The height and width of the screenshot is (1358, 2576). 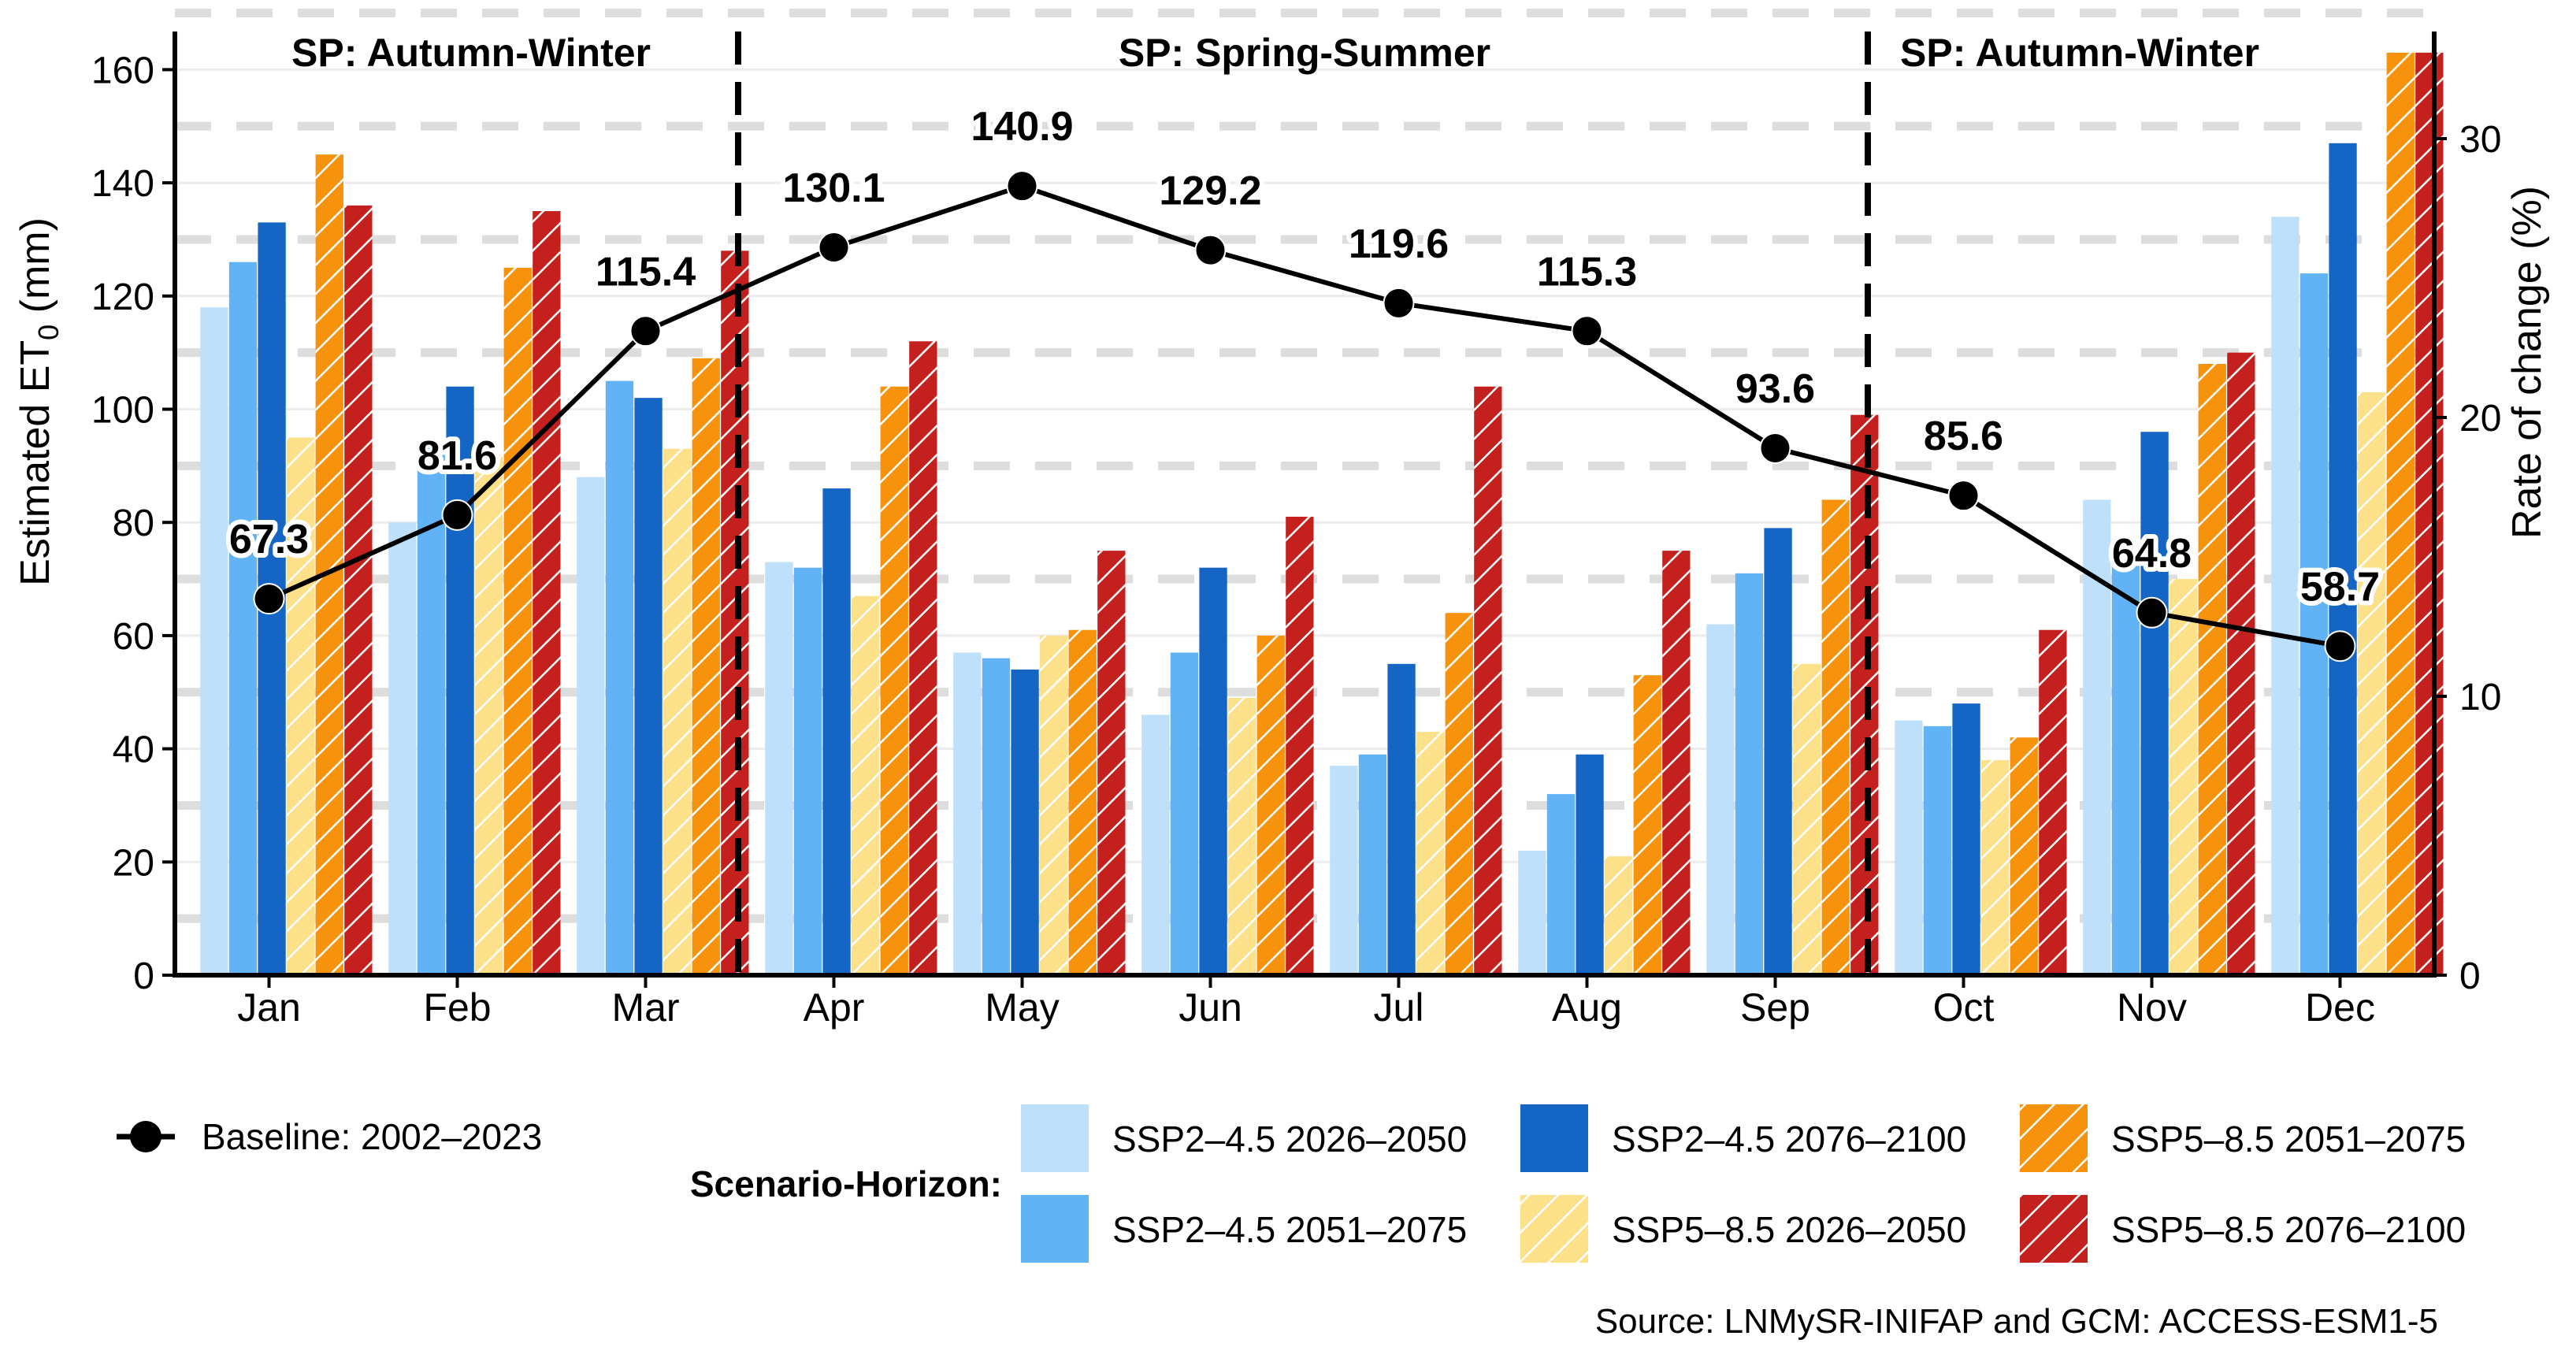 What do you see at coordinates (547, 593) in the screenshot?
I see `bar-ssp5-8-5-2076-2100-feb-hatch` at bounding box center [547, 593].